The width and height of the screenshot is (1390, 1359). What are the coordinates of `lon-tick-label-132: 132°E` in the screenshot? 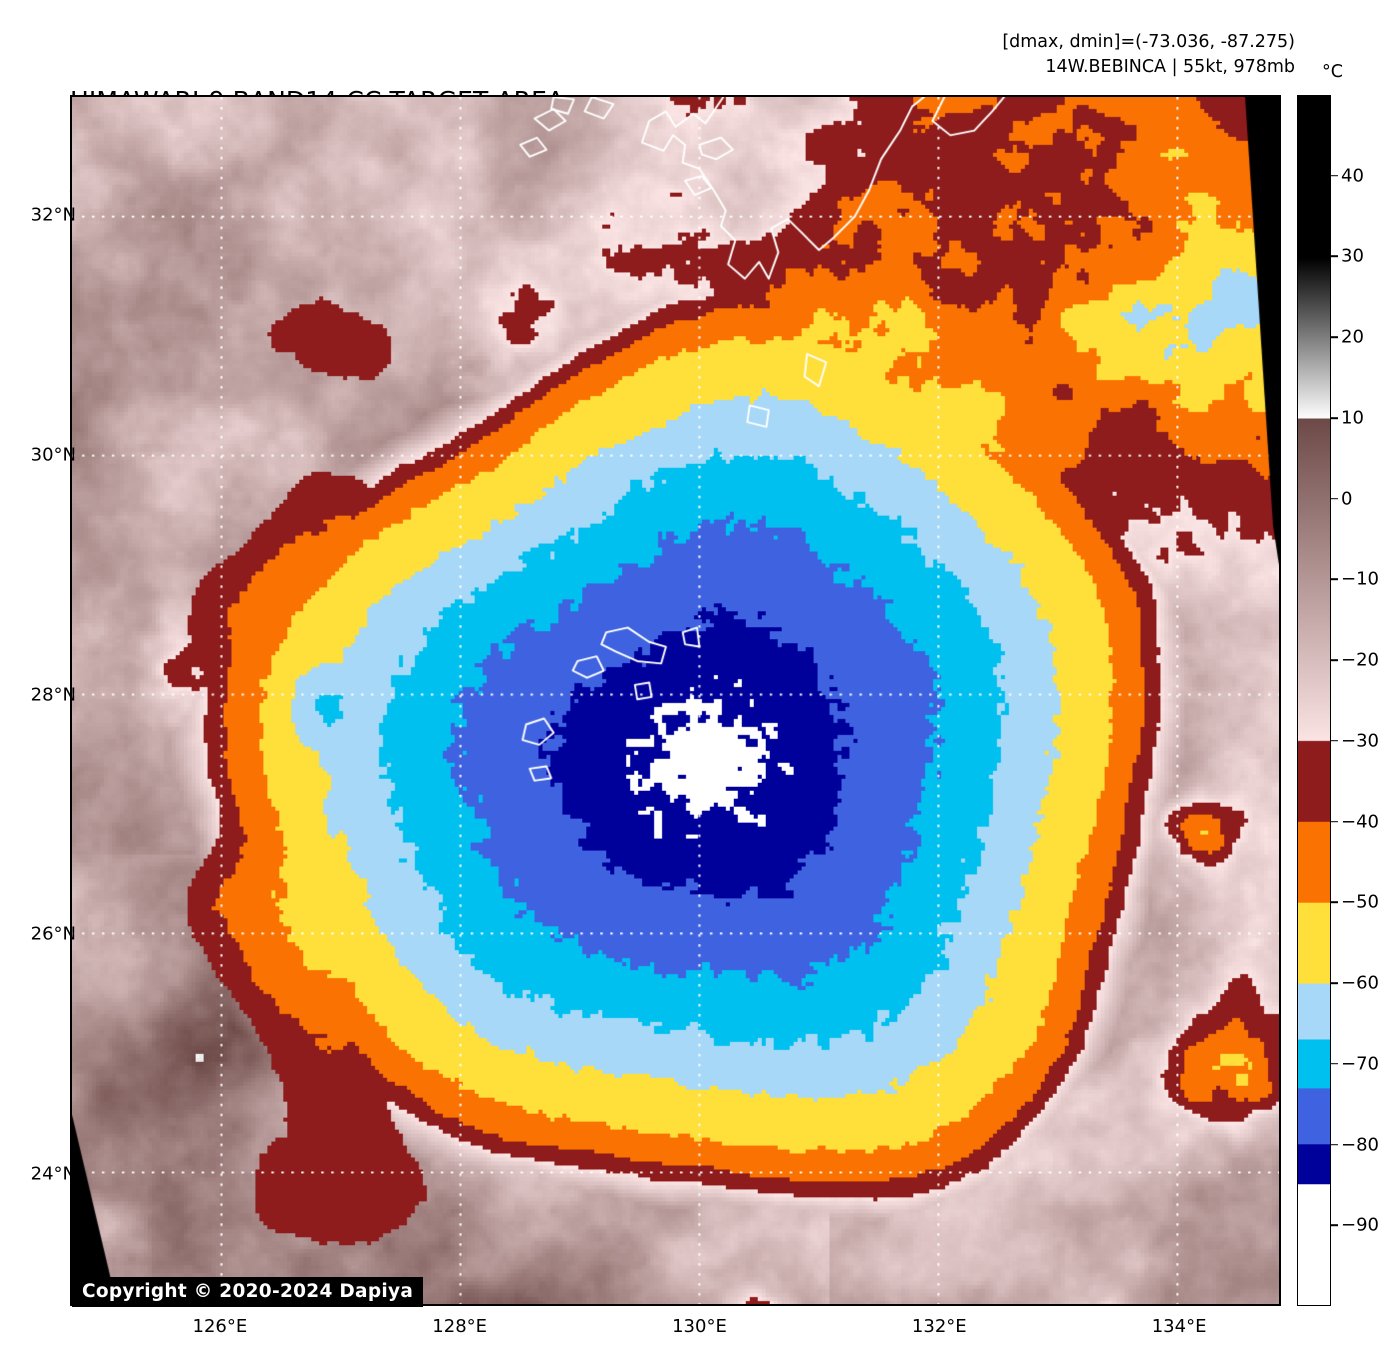 It's located at (939, 1326).